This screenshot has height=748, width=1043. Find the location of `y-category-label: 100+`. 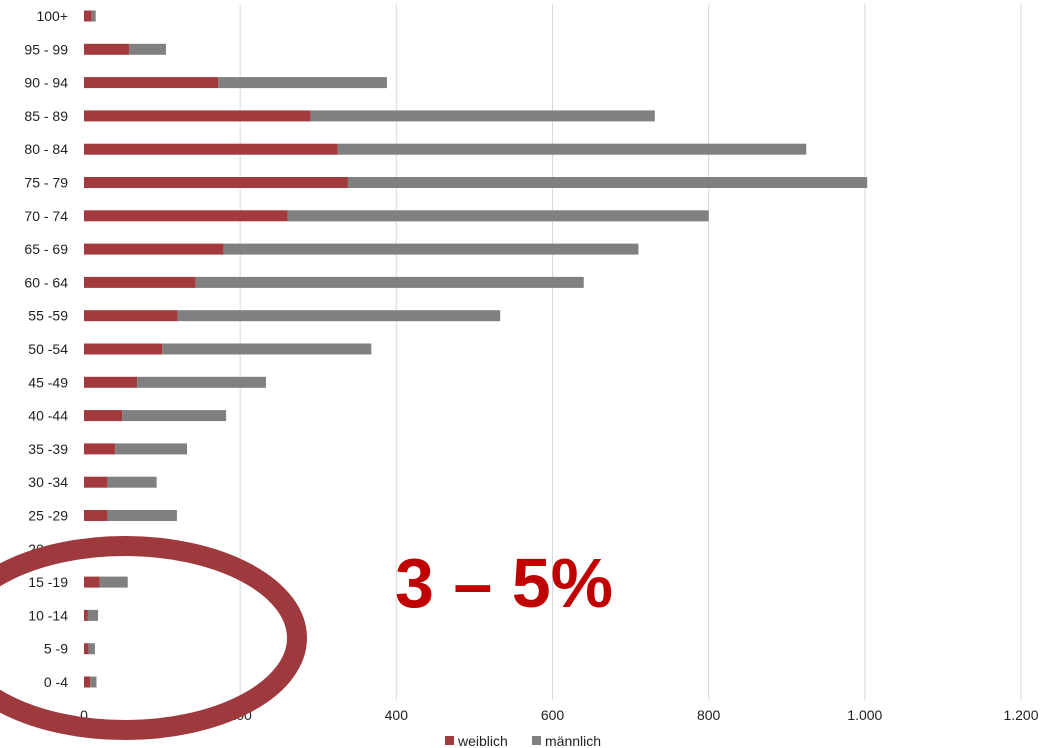

y-category-label: 100+ is located at coordinates (52, 16).